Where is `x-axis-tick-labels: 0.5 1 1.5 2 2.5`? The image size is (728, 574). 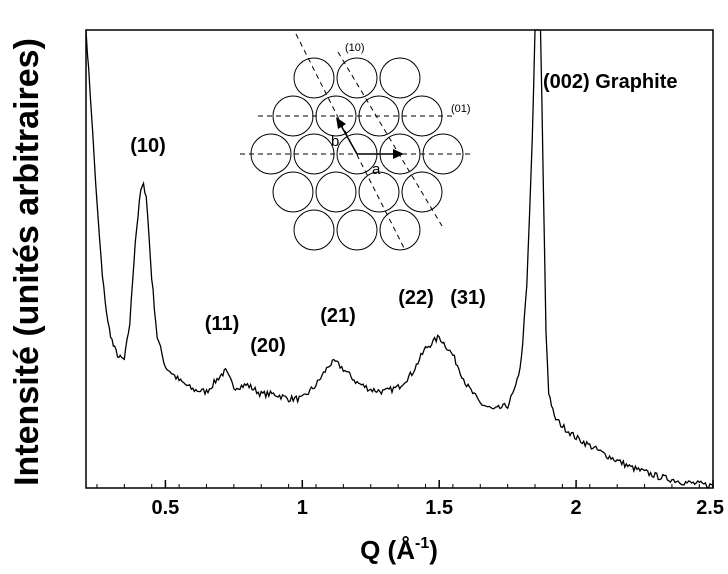 x-axis-tick-labels: 0.5 1 1.5 2 2.5 is located at coordinates (437, 508).